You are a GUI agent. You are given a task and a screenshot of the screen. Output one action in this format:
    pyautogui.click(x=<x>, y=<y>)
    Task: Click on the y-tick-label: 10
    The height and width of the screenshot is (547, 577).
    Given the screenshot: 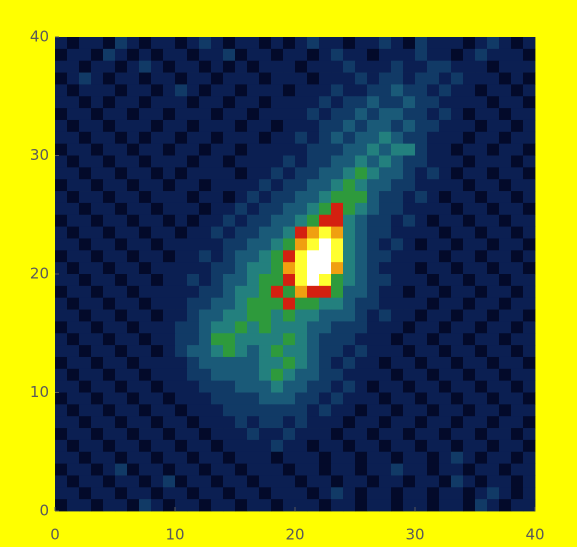 What is the action you would take?
    pyautogui.click(x=39, y=392)
    